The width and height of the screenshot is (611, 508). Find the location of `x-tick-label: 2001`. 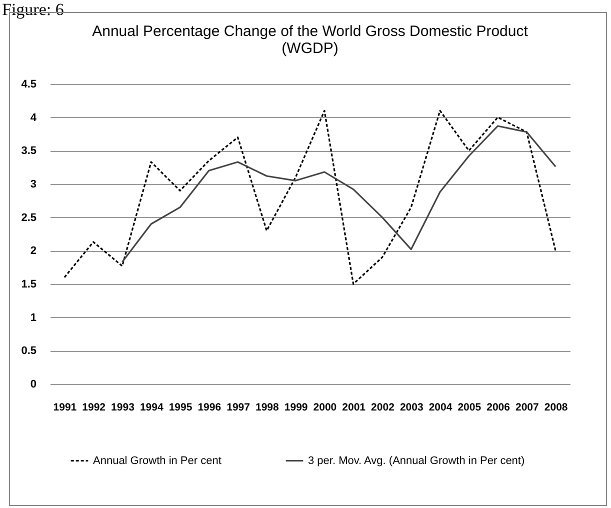

x-tick-label: 2001 is located at coordinates (354, 408).